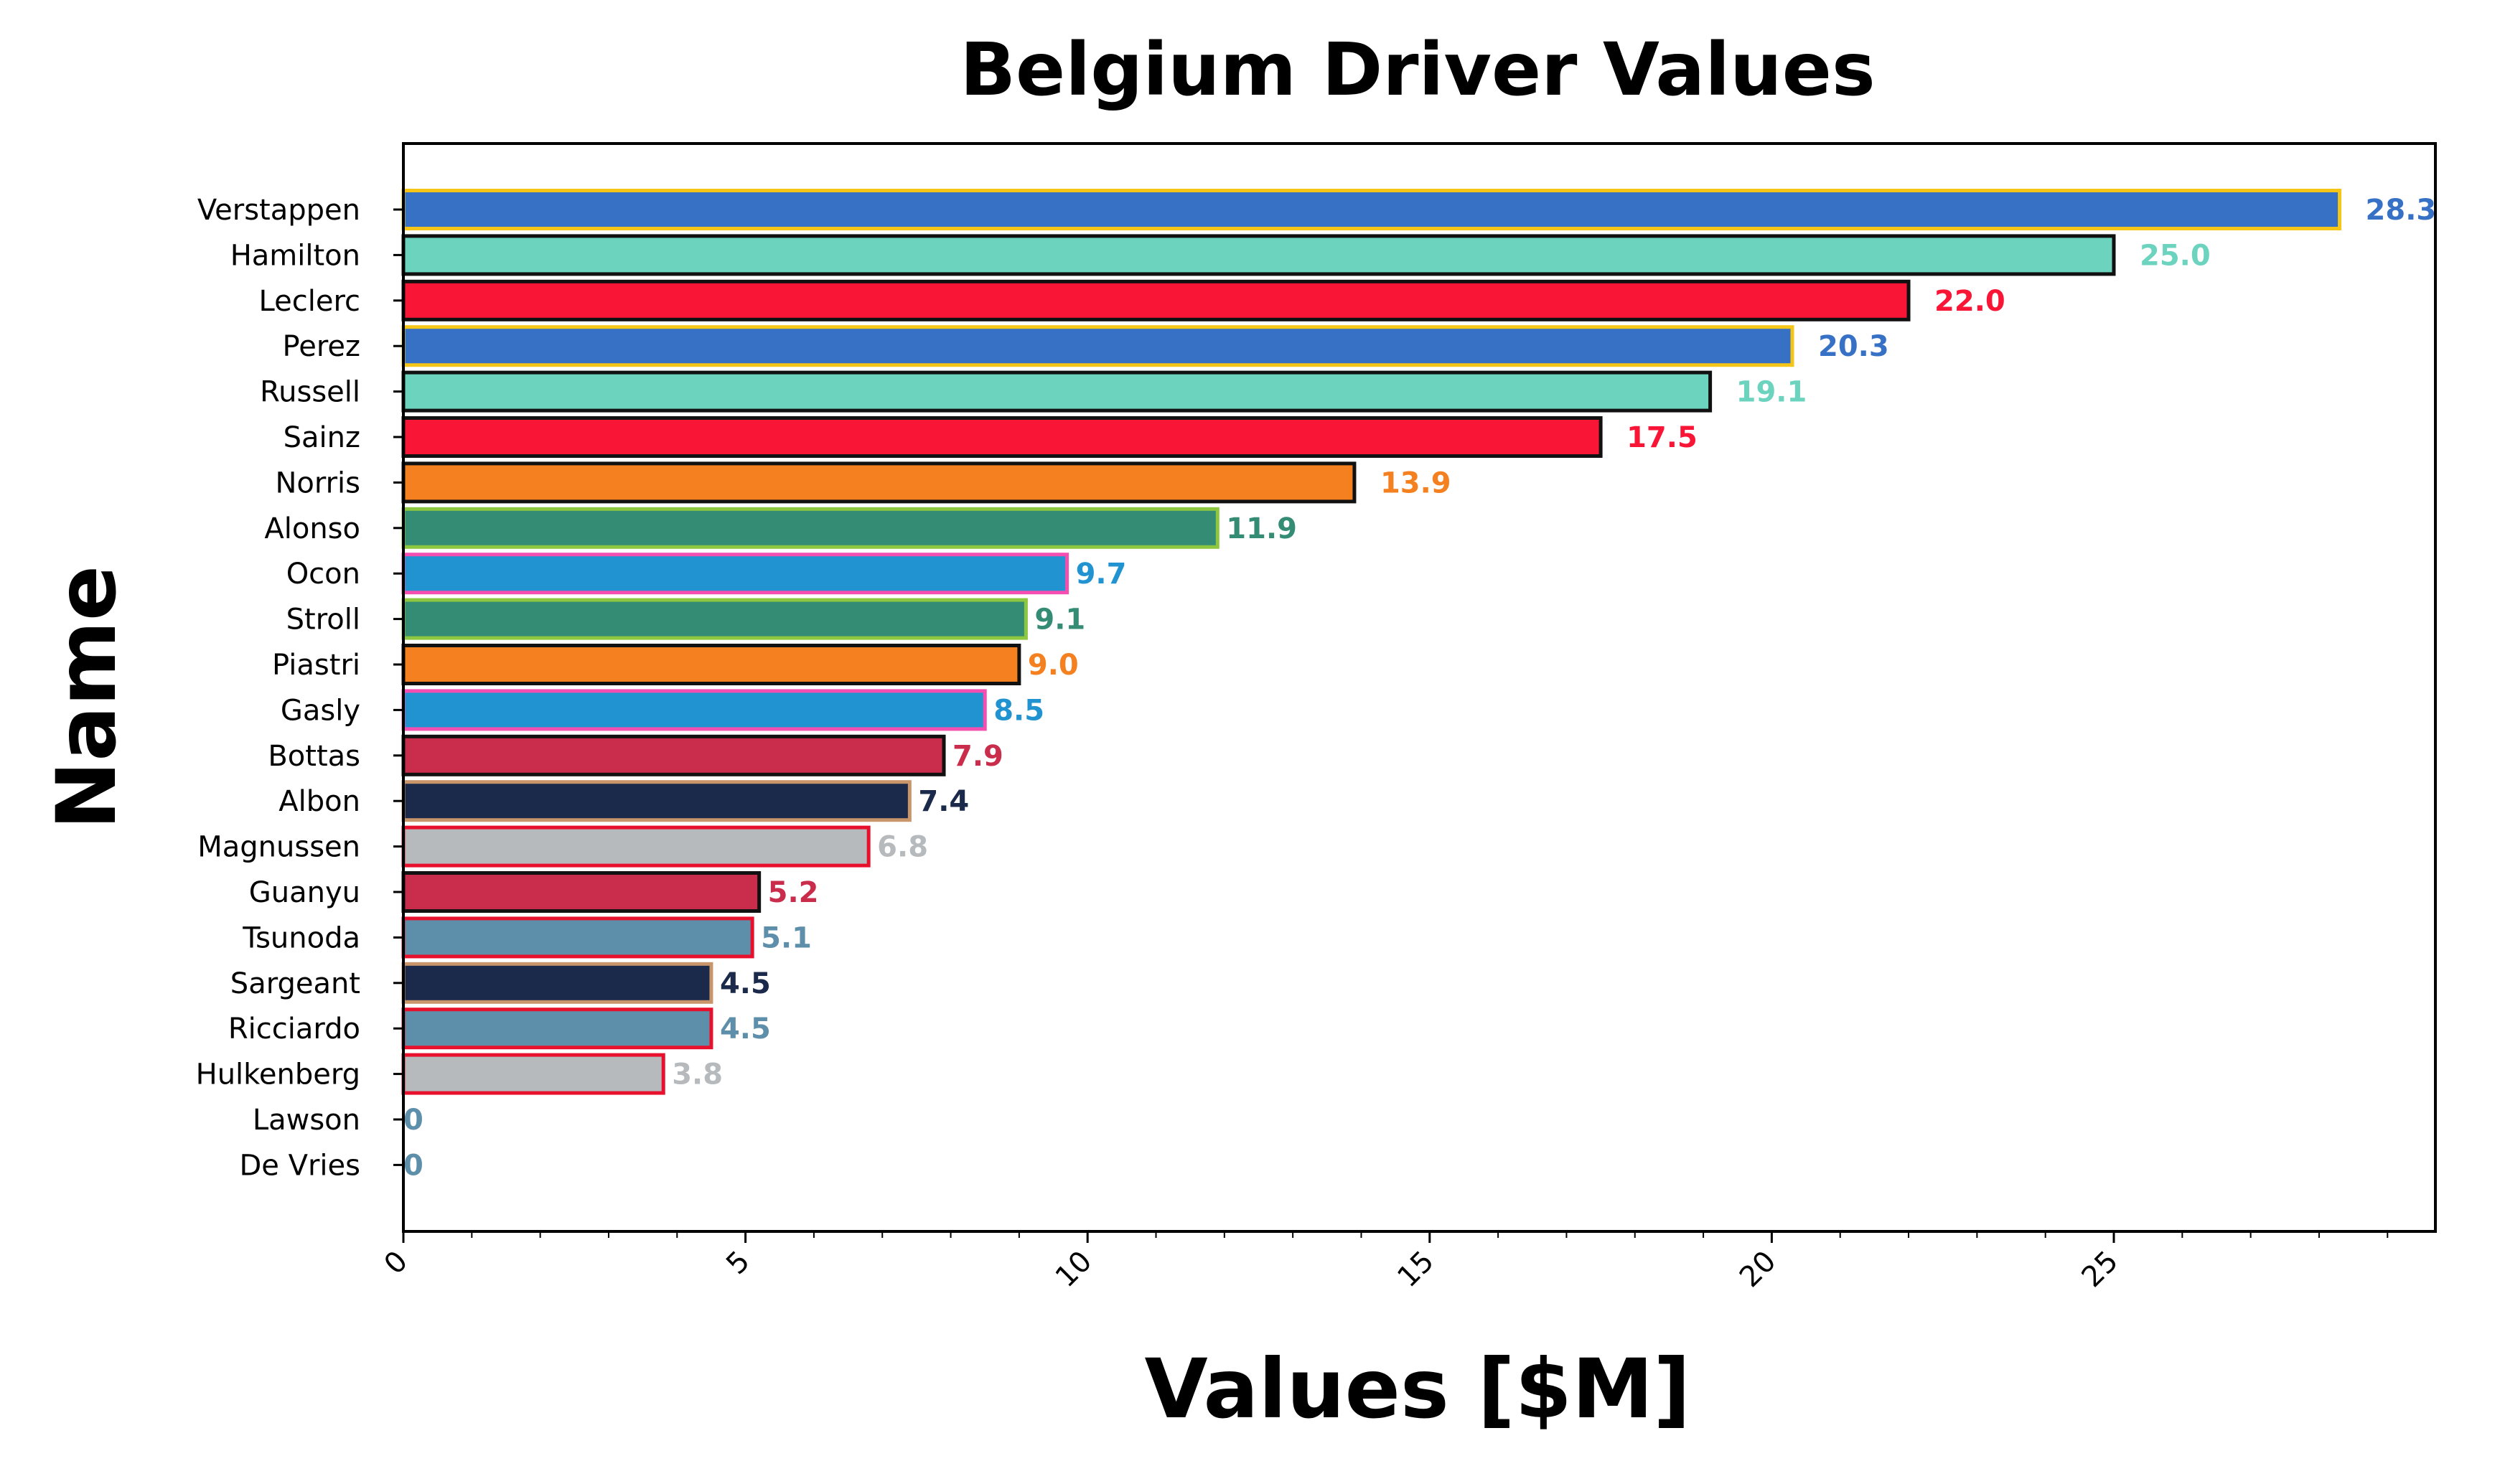  I want to click on bar-value-label: 25.0, so click(2175, 256).